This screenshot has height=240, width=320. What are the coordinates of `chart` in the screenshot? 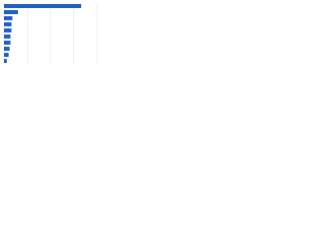 It's located at (50, 33).